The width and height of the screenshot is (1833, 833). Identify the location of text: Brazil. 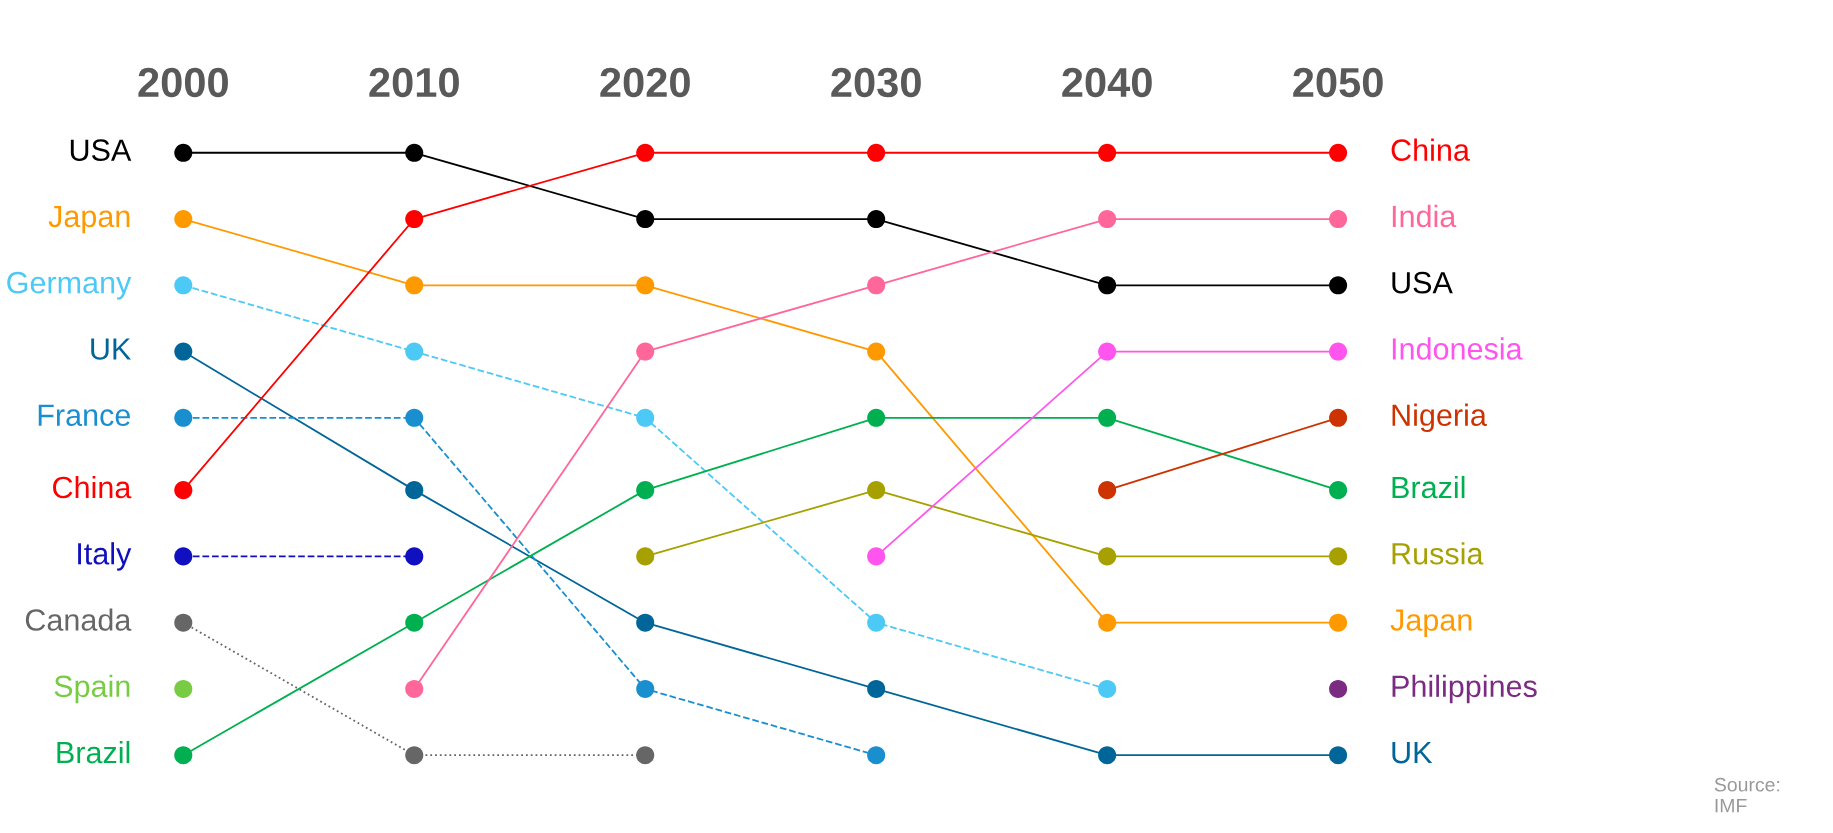
(1428, 487).